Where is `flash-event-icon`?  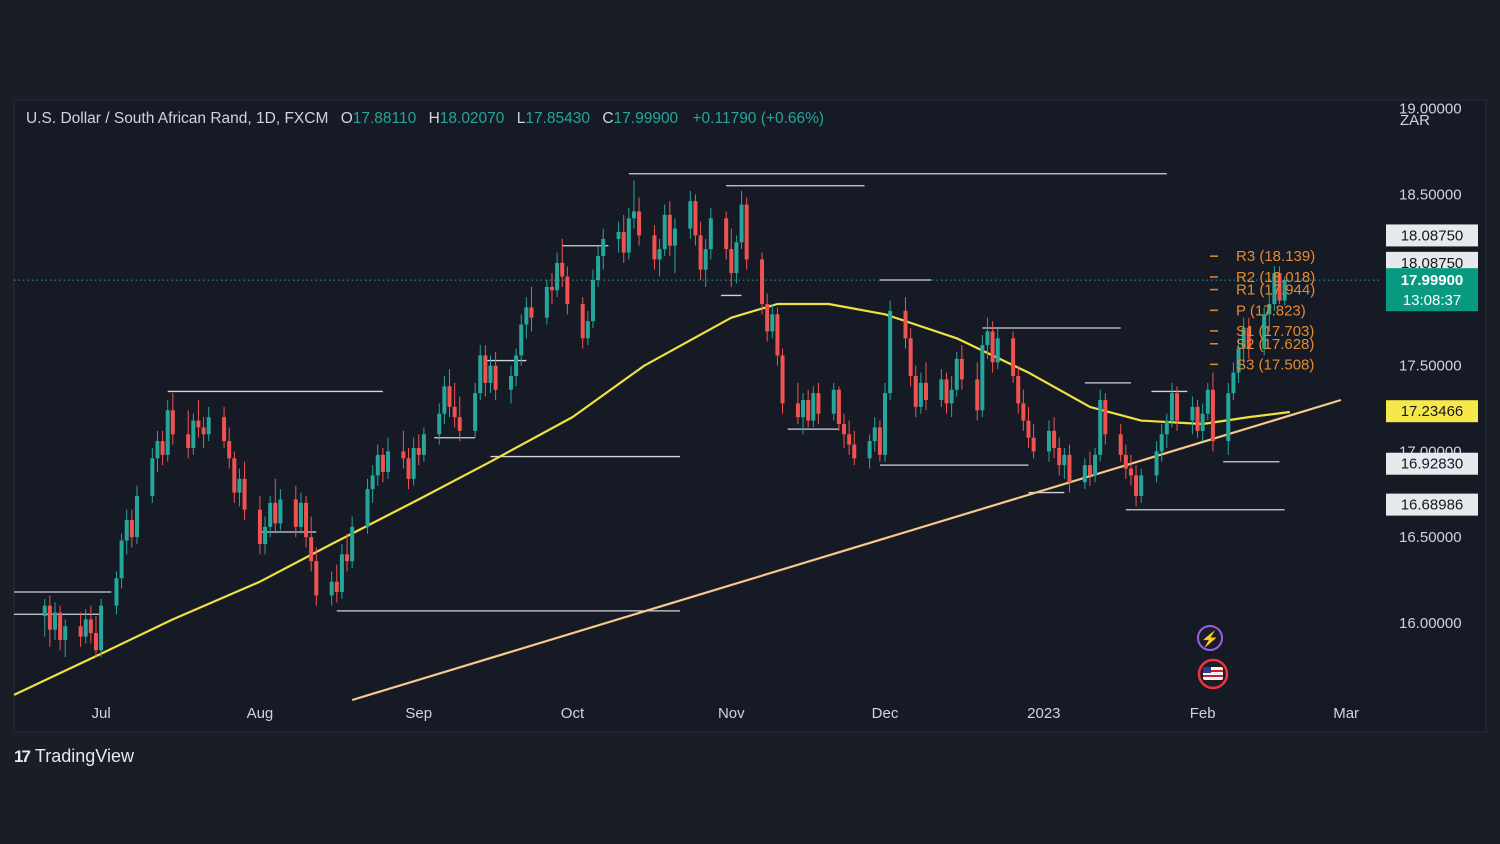 flash-event-icon is located at coordinates (1210, 638).